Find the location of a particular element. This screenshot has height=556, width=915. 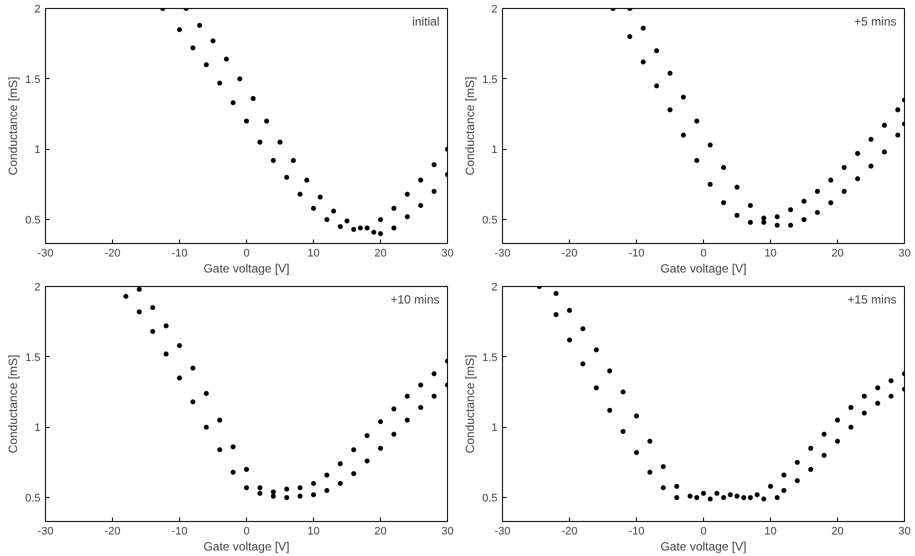

annotation: +15 mins is located at coordinates (872, 299).